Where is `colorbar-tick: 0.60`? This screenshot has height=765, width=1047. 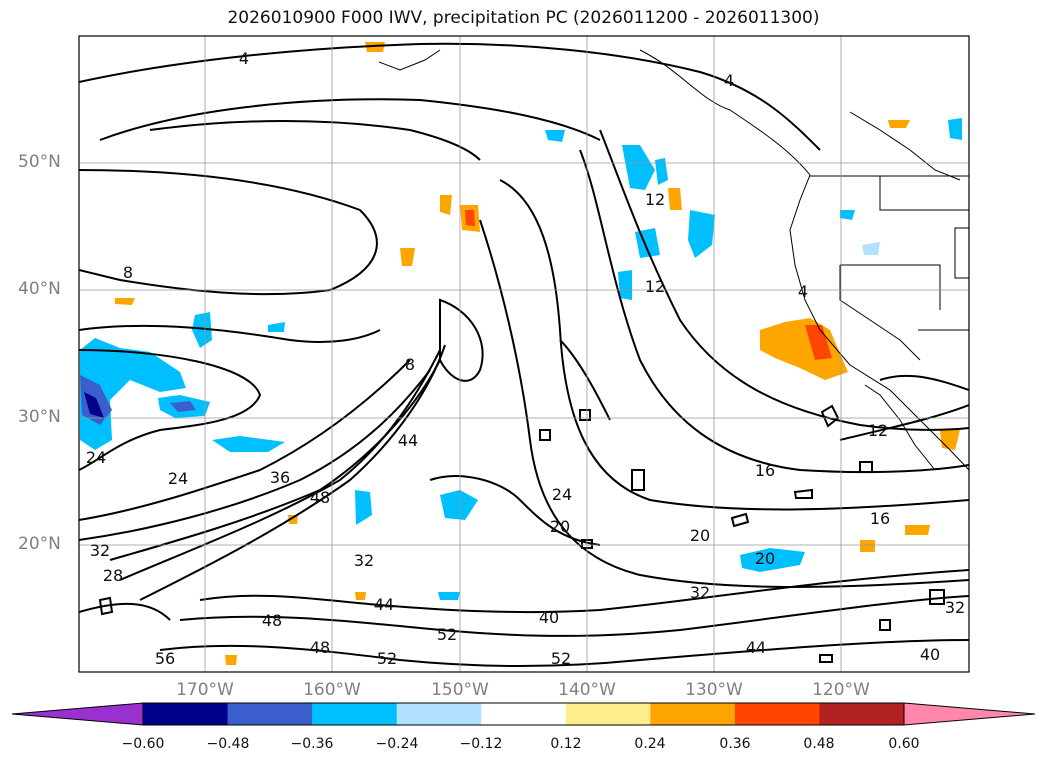 colorbar-tick: 0.60 is located at coordinates (904, 744).